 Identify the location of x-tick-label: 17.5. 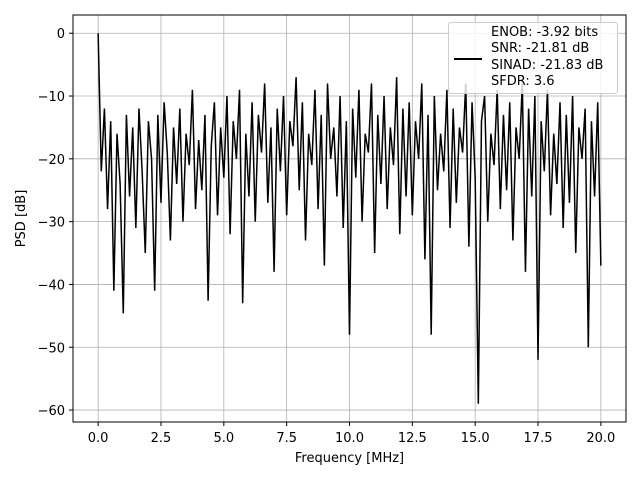
(538, 438).